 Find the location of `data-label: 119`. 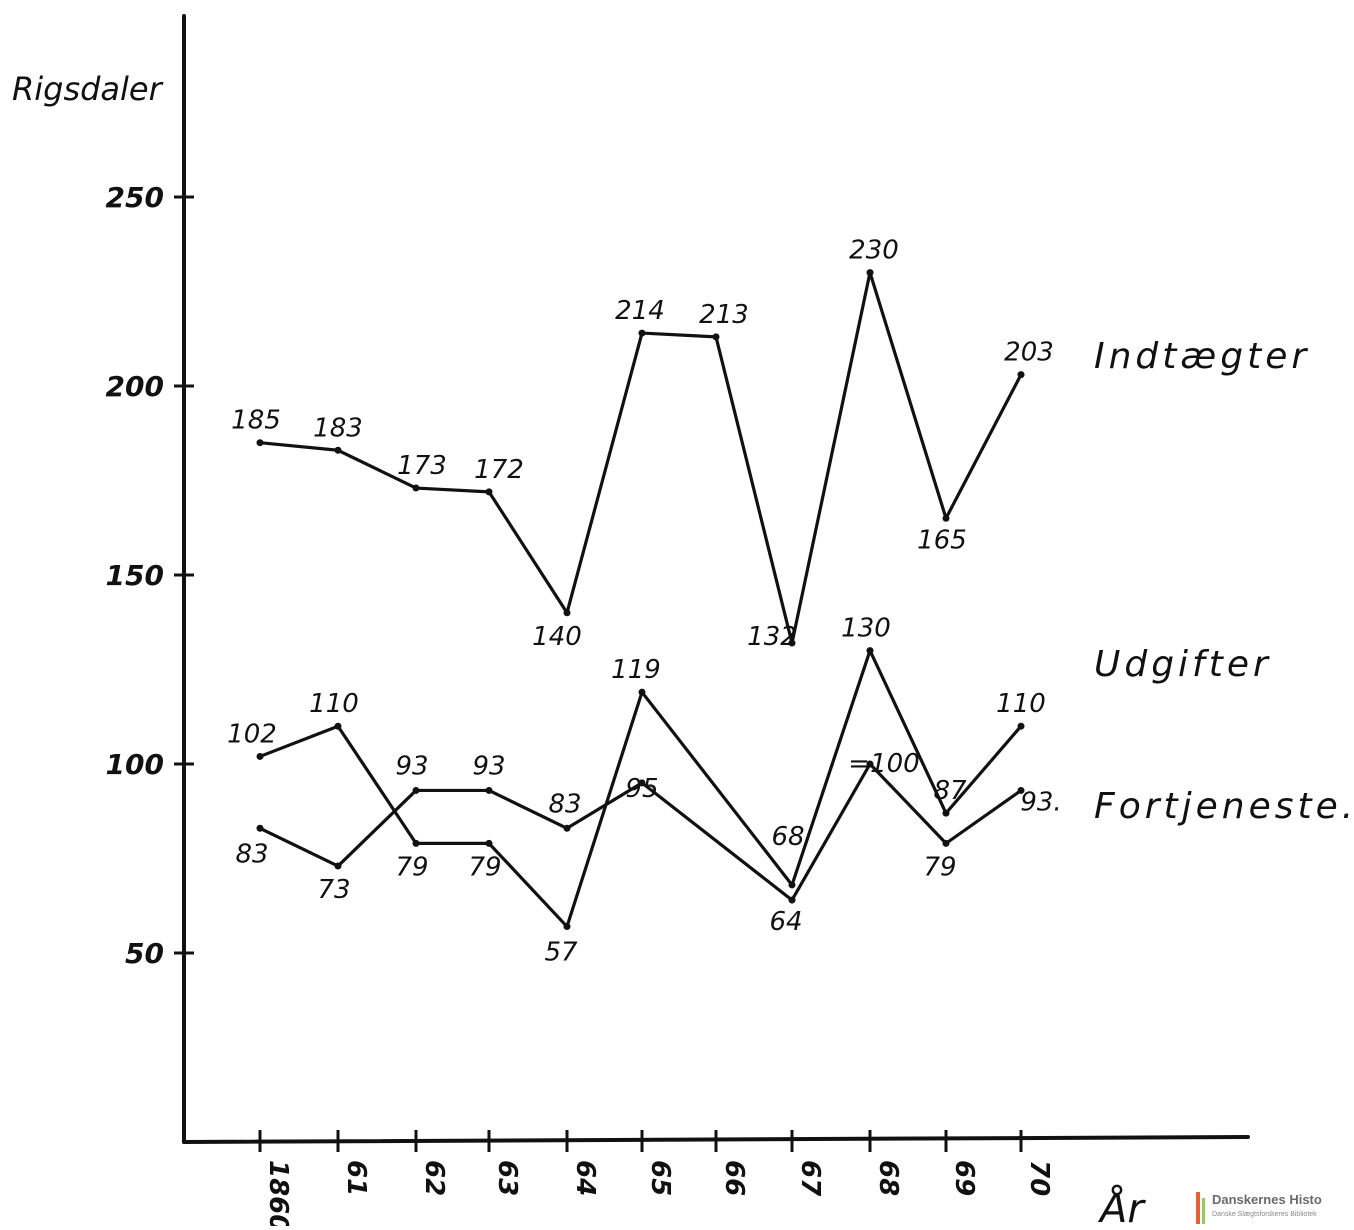

data-label: 119 is located at coordinates (636, 670).